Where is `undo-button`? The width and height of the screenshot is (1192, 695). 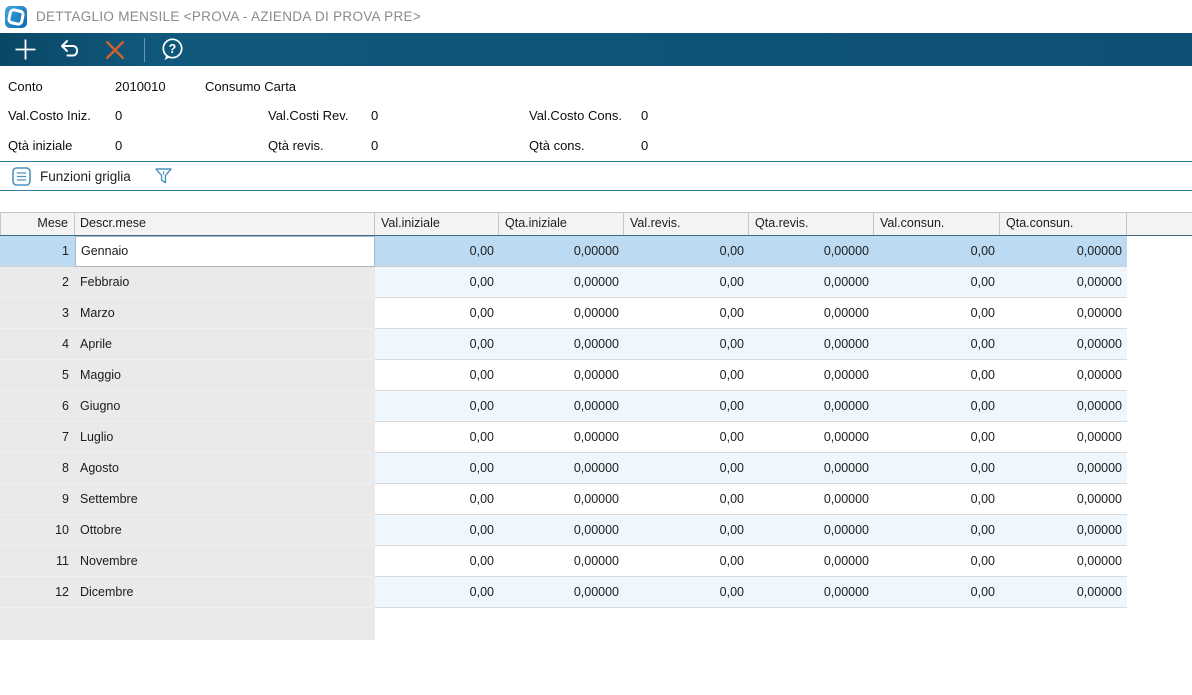
undo-button is located at coordinates (70, 50).